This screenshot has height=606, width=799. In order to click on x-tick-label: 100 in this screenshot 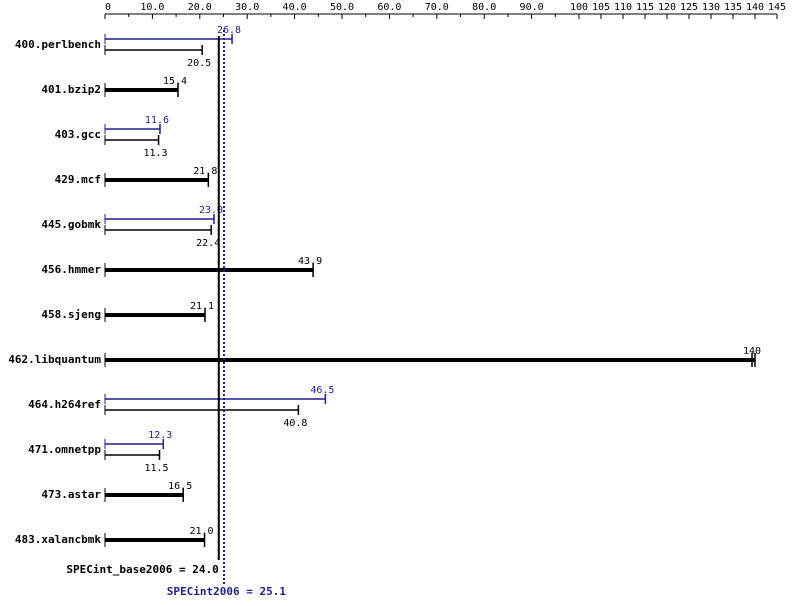, I will do `click(579, 7)`.